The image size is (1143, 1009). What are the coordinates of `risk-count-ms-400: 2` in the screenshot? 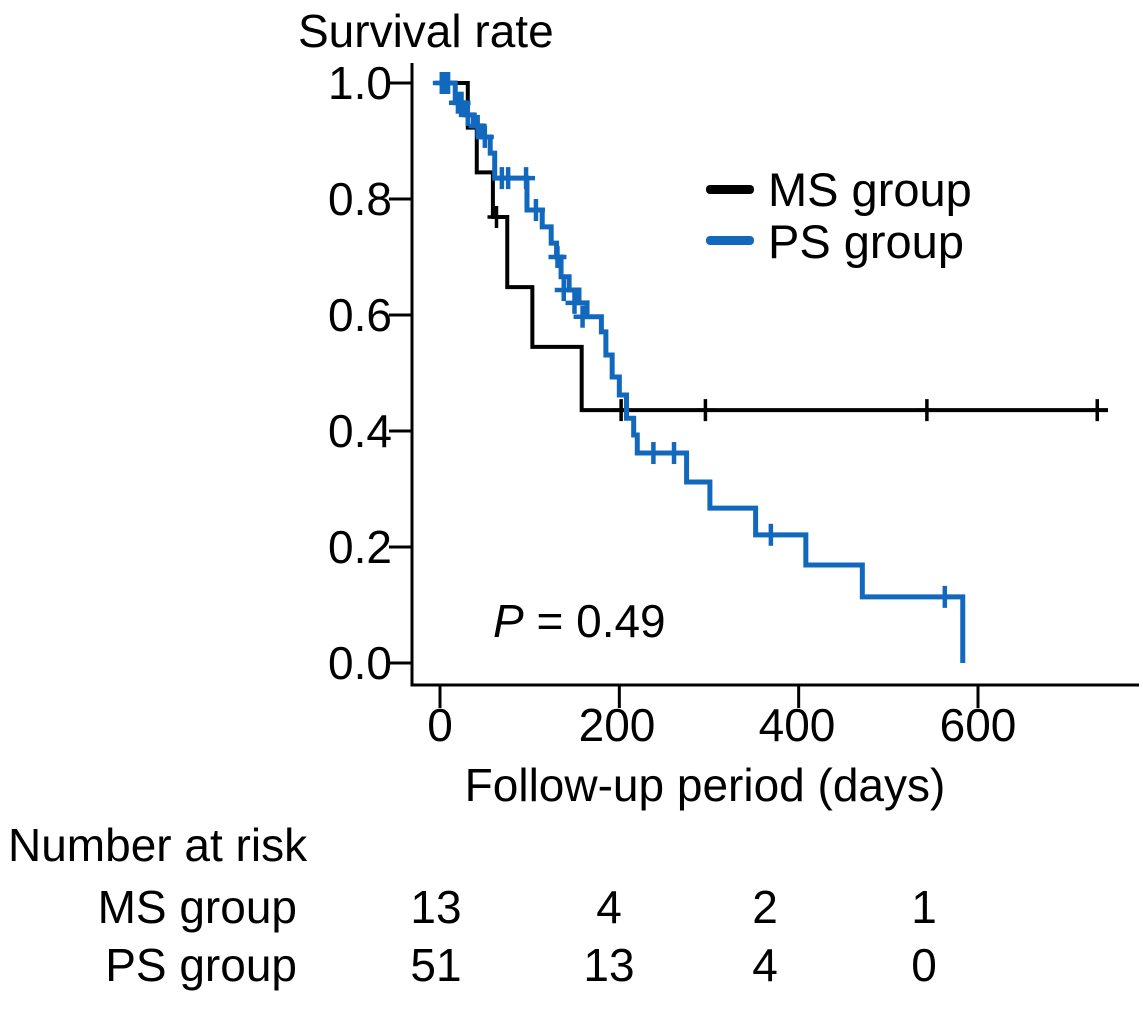 It's located at (765, 907).